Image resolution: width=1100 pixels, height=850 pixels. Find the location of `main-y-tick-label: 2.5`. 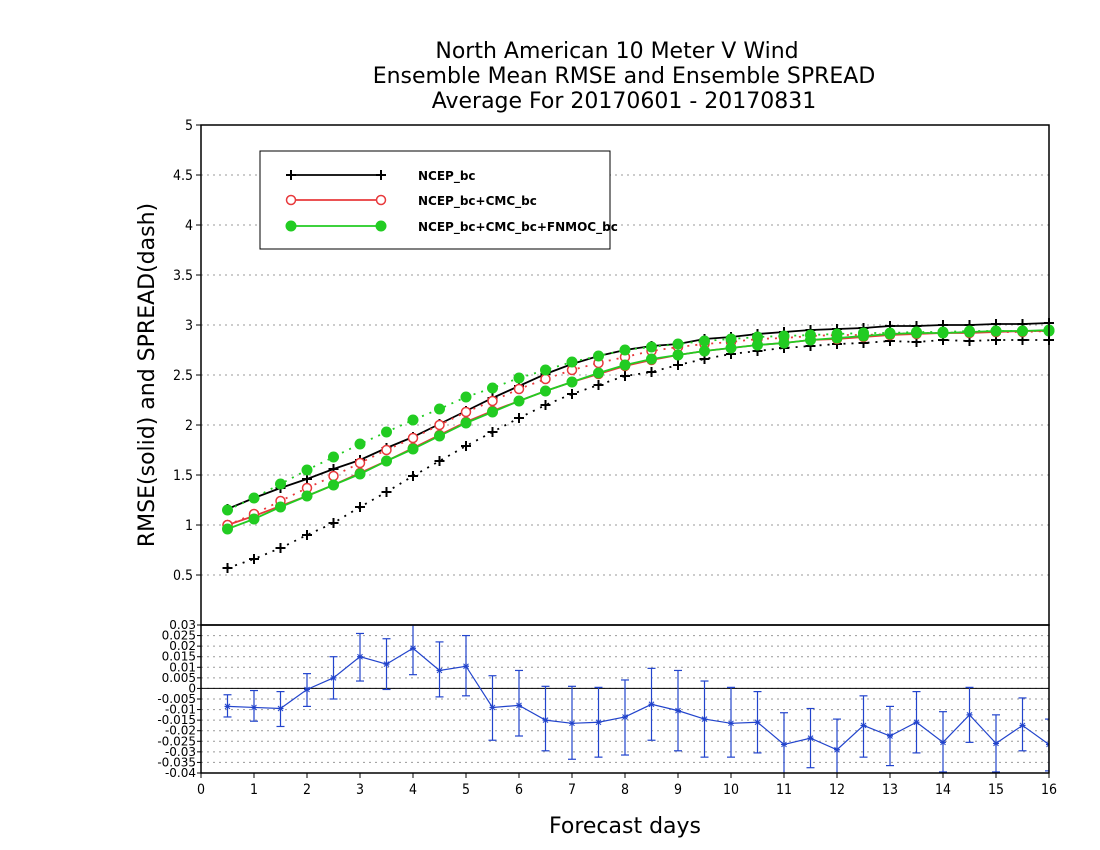

main-y-tick-label: 2.5 is located at coordinates (183, 376).